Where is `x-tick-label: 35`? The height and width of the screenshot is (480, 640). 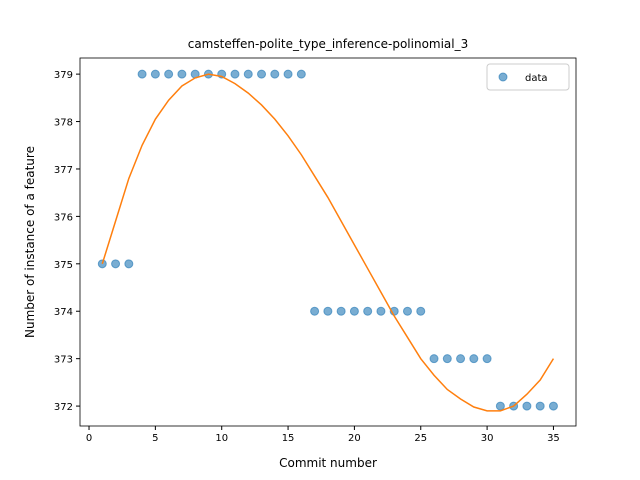 x-tick-label: 35 is located at coordinates (553, 438).